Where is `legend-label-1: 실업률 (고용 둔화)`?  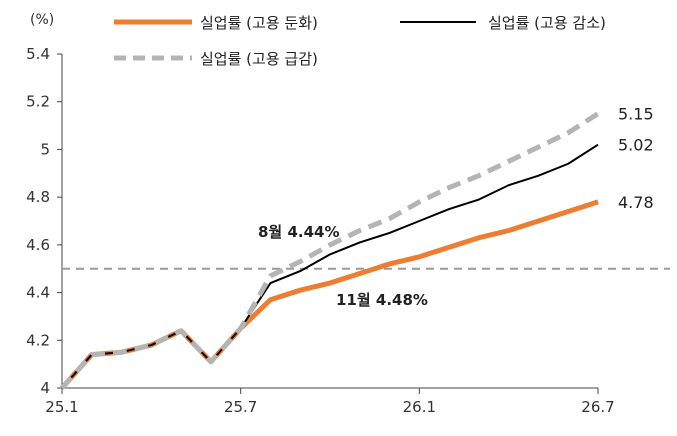 legend-label-1: 실업률 (고용 둔화) is located at coordinates (259, 23).